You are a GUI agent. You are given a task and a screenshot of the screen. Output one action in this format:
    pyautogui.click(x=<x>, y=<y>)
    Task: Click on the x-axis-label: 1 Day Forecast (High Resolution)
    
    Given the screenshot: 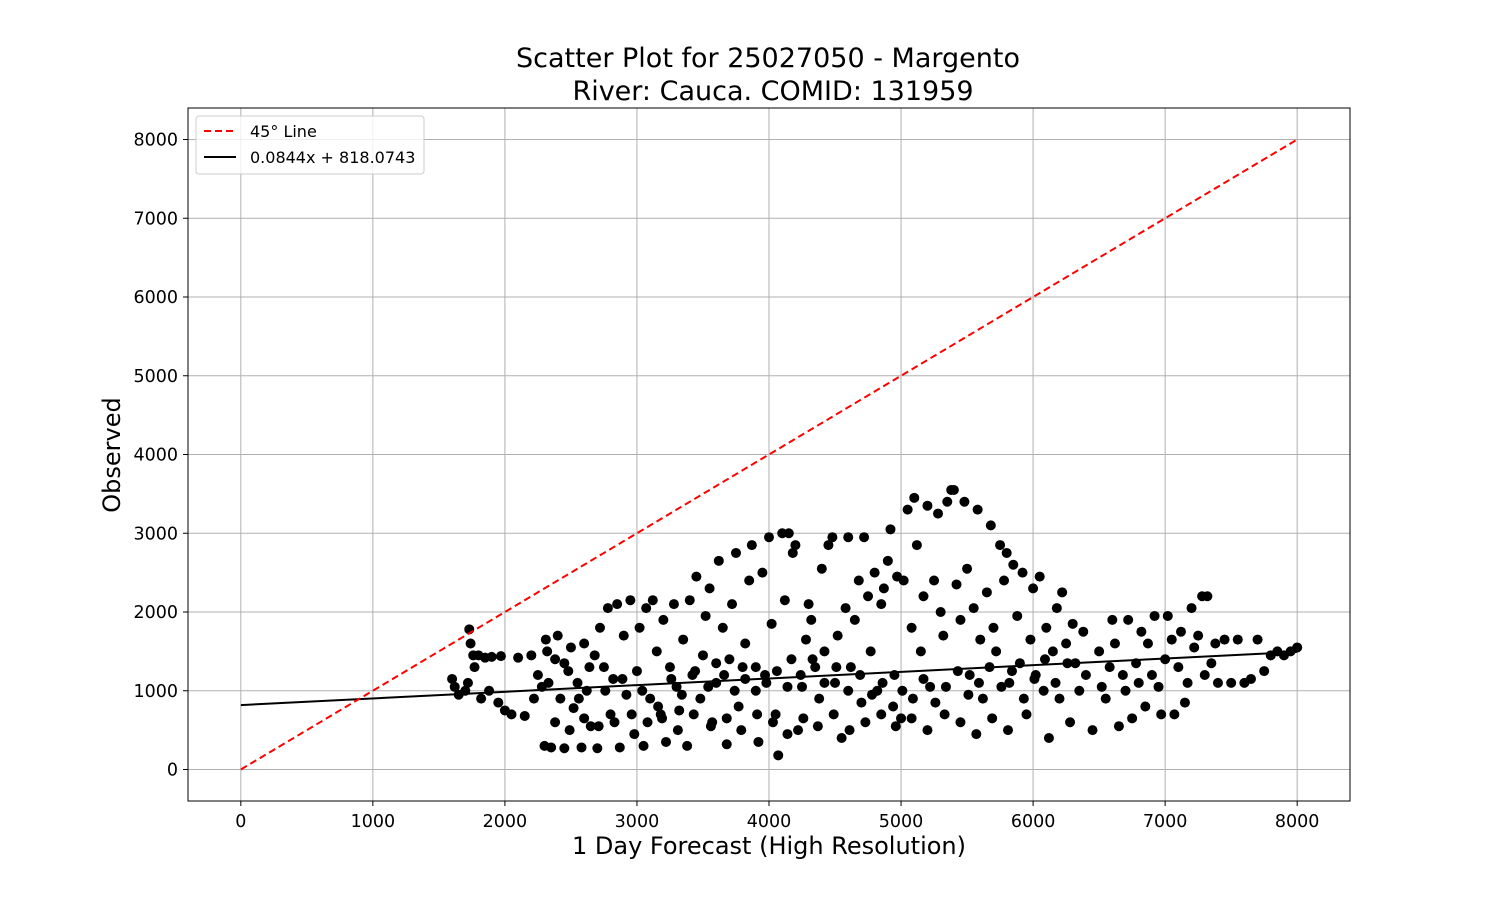 What is the action you would take?
    pyautogui.click(x=769, y=846)
    